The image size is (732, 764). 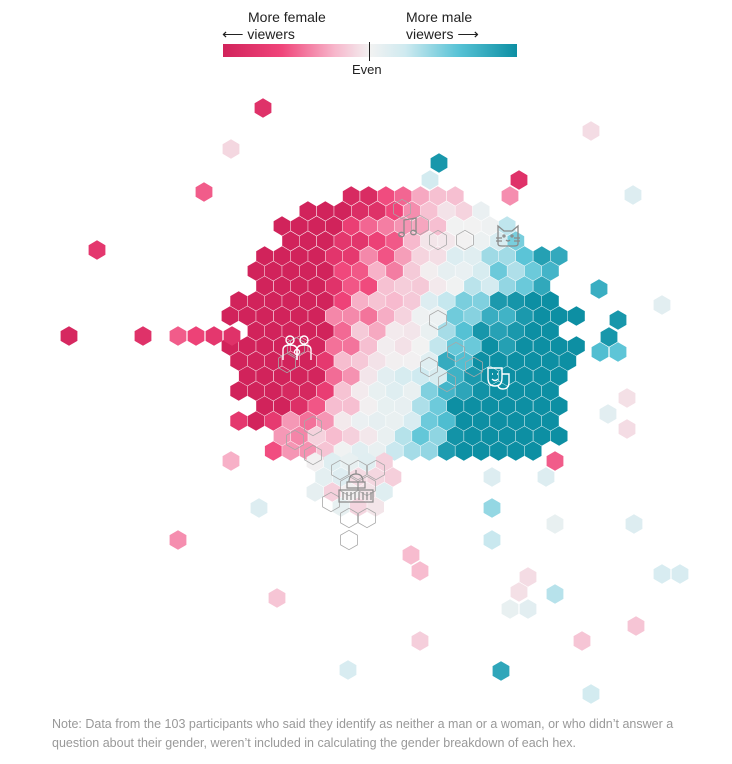 What do you see at coordinates (233, 34) in the screenshot?
I see `arrow-left-icon: ⟵` at bounding box center [233, 34].